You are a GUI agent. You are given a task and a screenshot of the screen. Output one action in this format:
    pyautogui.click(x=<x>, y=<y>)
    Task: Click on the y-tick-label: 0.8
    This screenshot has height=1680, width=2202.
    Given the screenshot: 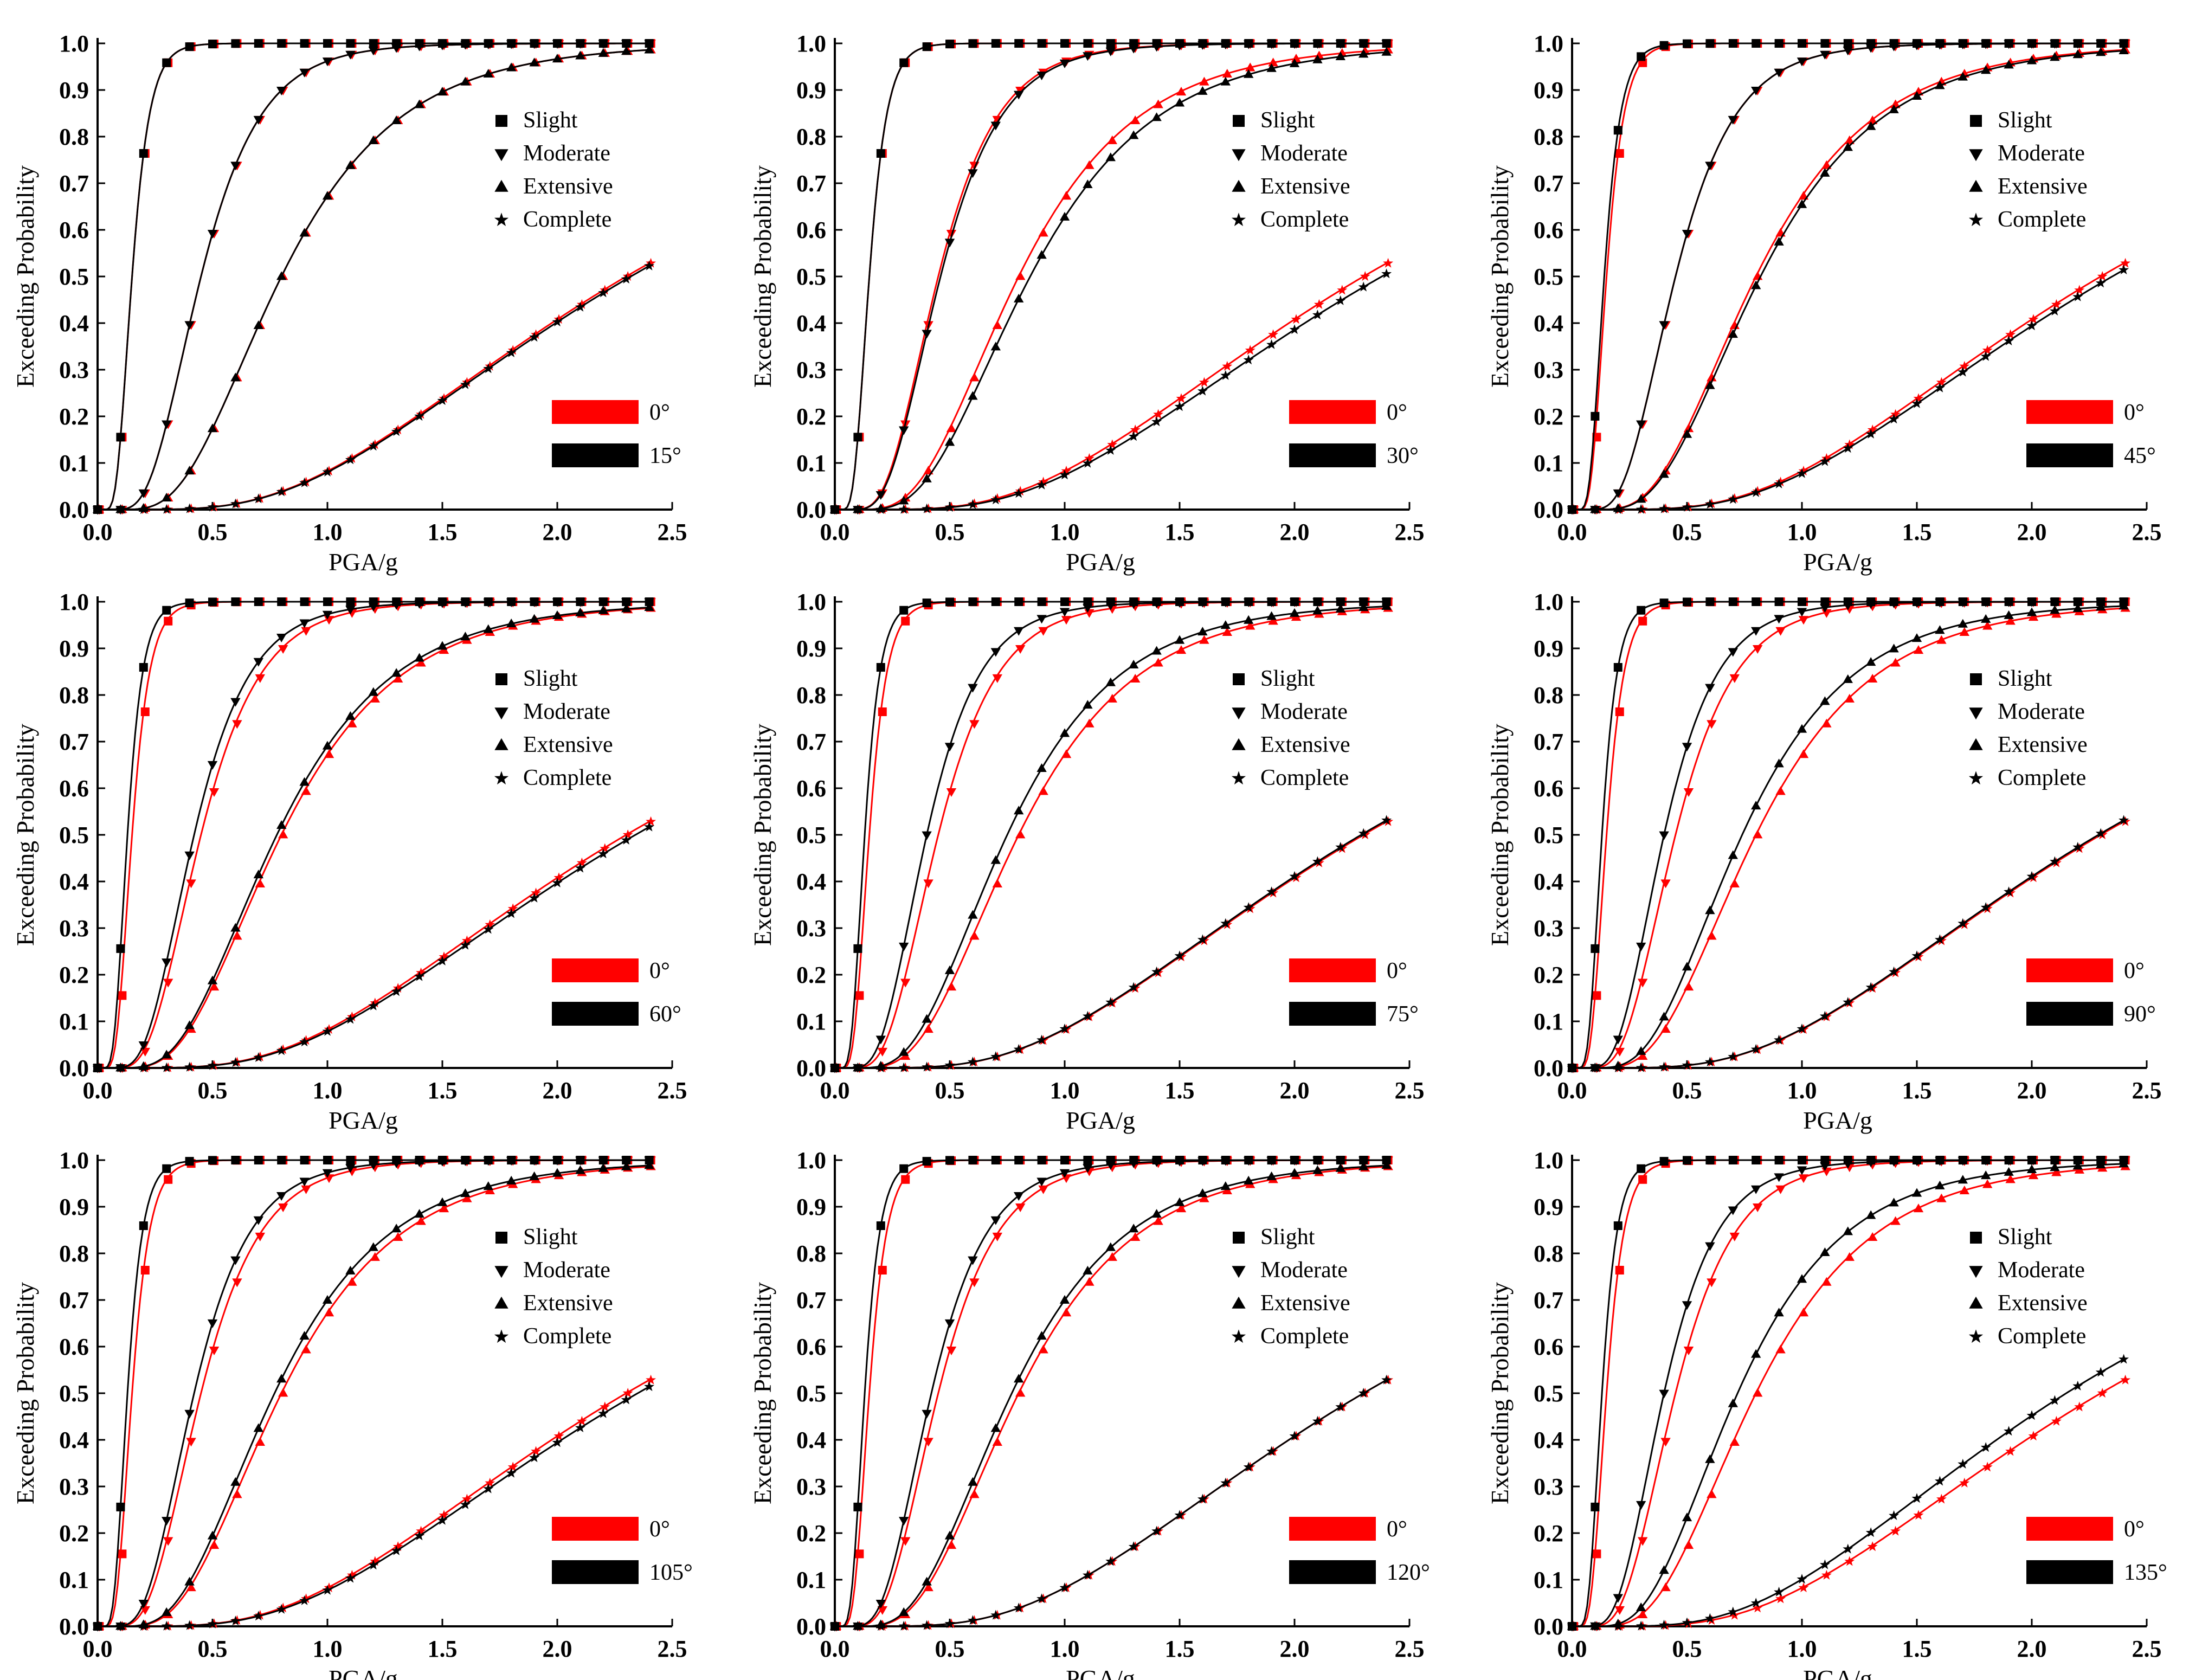 What is the action you would take?
    pyautogui.click(x=811, y=1253)
    